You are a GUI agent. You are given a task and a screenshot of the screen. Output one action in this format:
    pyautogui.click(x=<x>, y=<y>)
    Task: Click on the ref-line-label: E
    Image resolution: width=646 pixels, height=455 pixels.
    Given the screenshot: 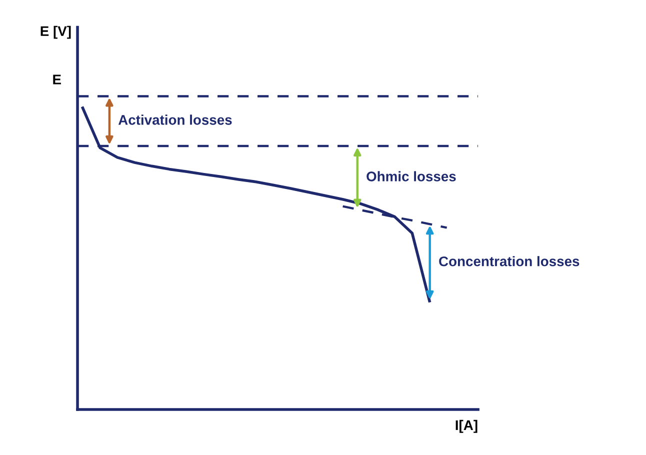 What is the action you would take?
    pyautogui.click(x=57, y=79)
    